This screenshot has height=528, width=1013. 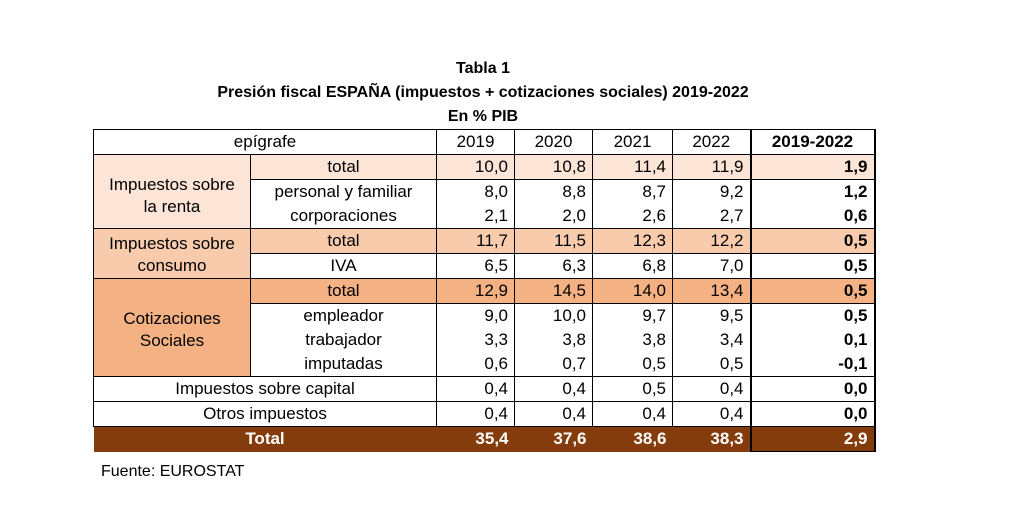 I want to click on total-label: Total, so click(x=265, y=439).